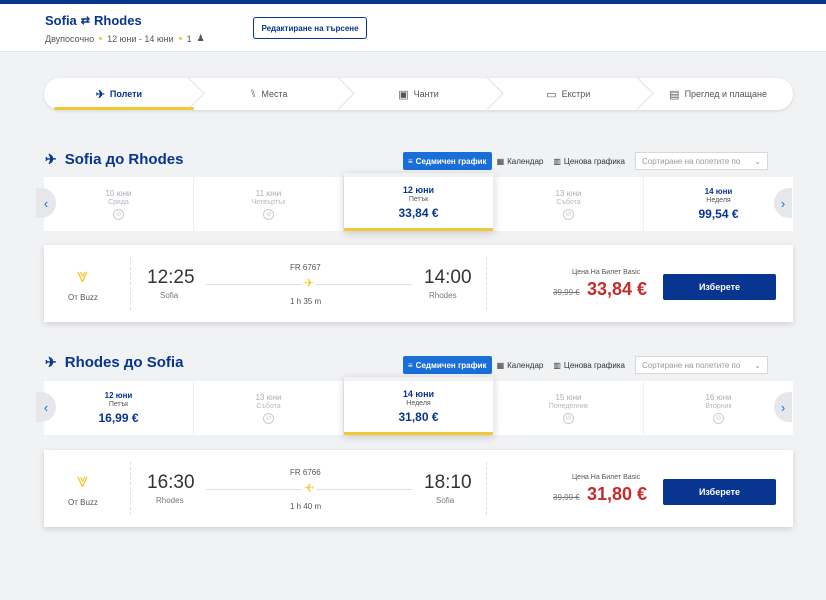 This screenshot has width=826, height=600. What do you see at coordinates (568, 397) in the screenshot?
I see `date-label: 15 юни` at bounding box center [568, 397].